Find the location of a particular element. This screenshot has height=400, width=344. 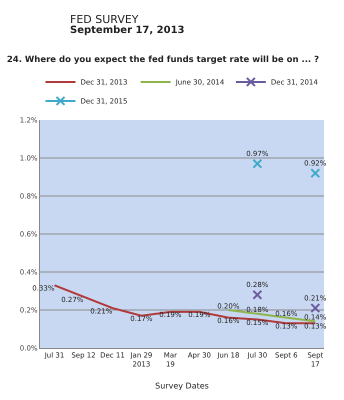

text: September 17, 2013 is located at coordinates (127, 30).